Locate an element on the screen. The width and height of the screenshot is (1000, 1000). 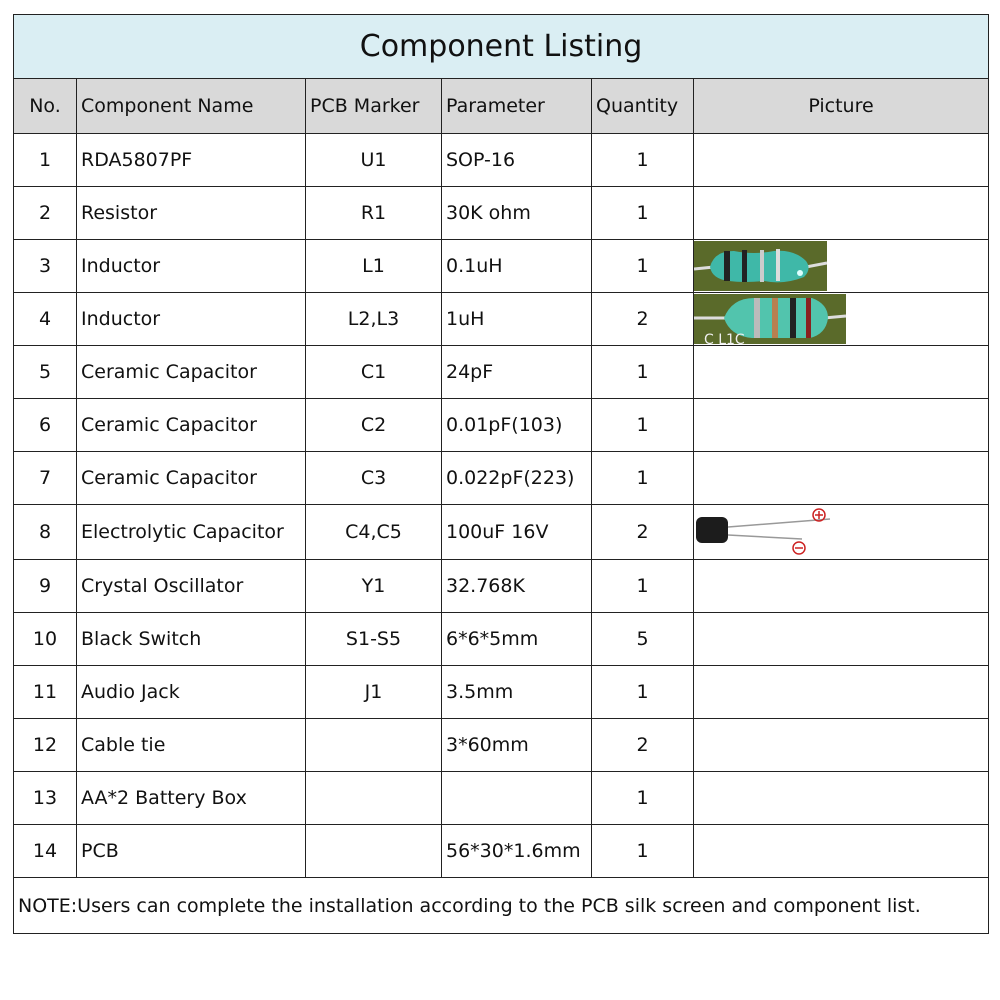
parameter: 30K ohm is located at coordinates (516, 213).